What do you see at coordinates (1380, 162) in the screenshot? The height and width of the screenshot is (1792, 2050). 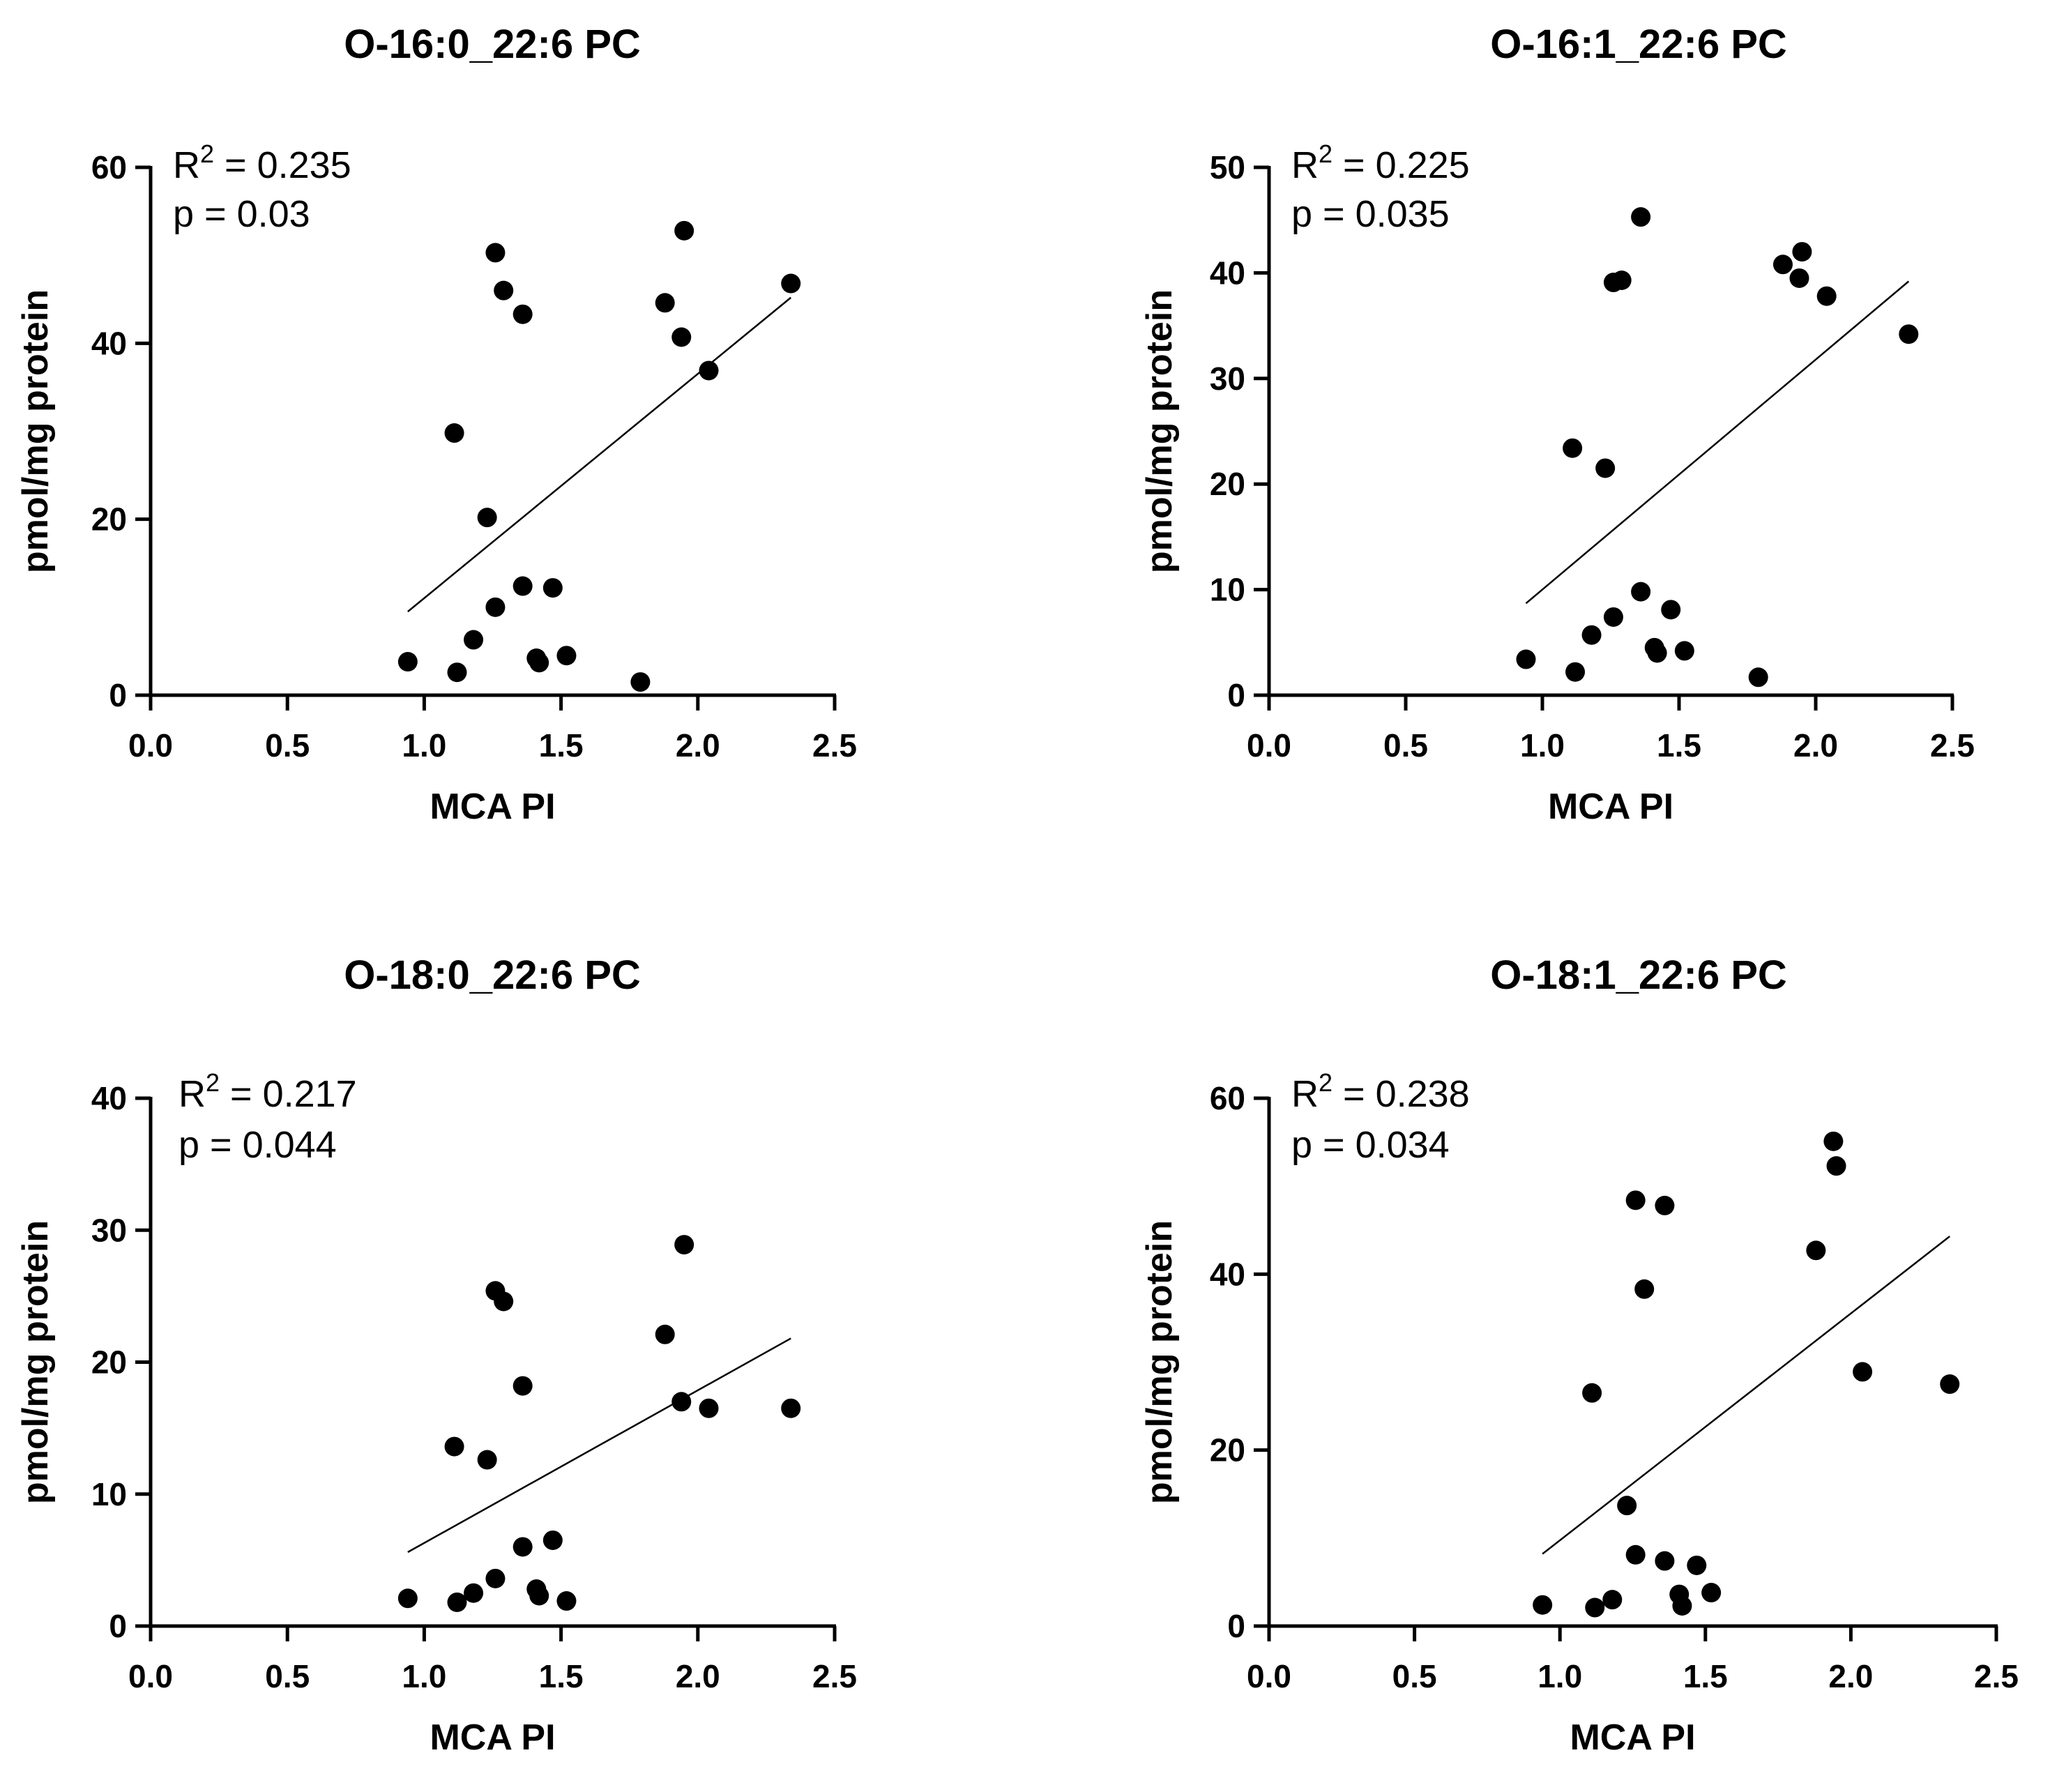 I see `r-squared-annotation: R2 = 0.225` at bounding box center [1380, 162].